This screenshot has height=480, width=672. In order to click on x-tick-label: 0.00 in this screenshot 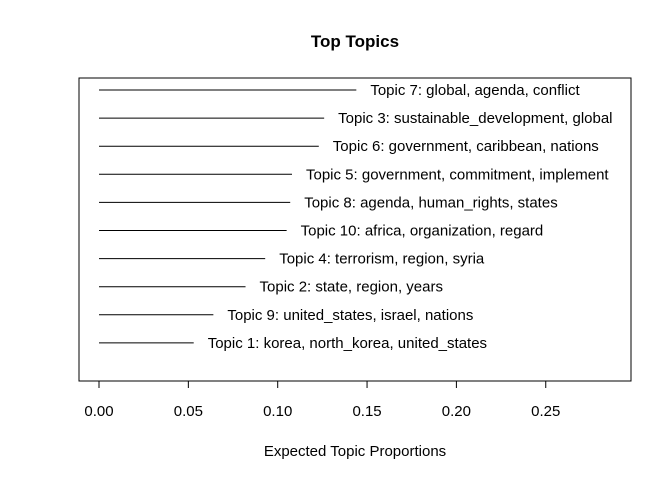, I will do `click(98, 411)`.